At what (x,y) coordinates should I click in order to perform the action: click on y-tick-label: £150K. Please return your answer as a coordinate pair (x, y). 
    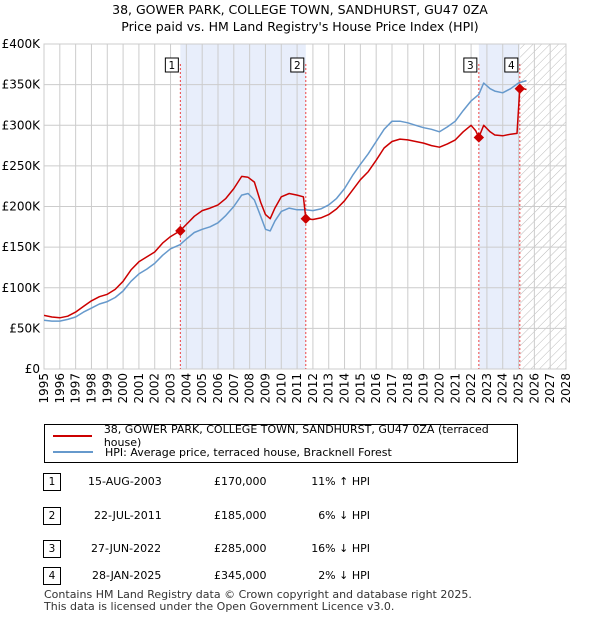
    Looking at the image, I should click on (22, 247).